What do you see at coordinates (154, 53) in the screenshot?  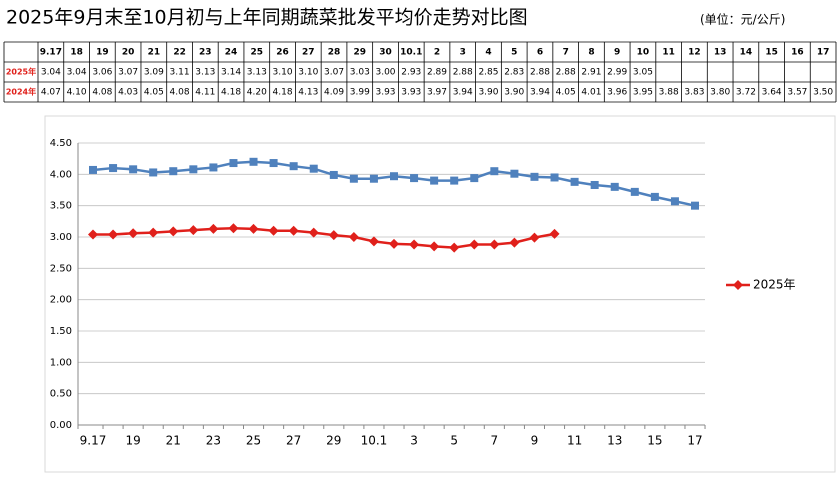 I see `table-header: 21` at bounding box center [154, 53].